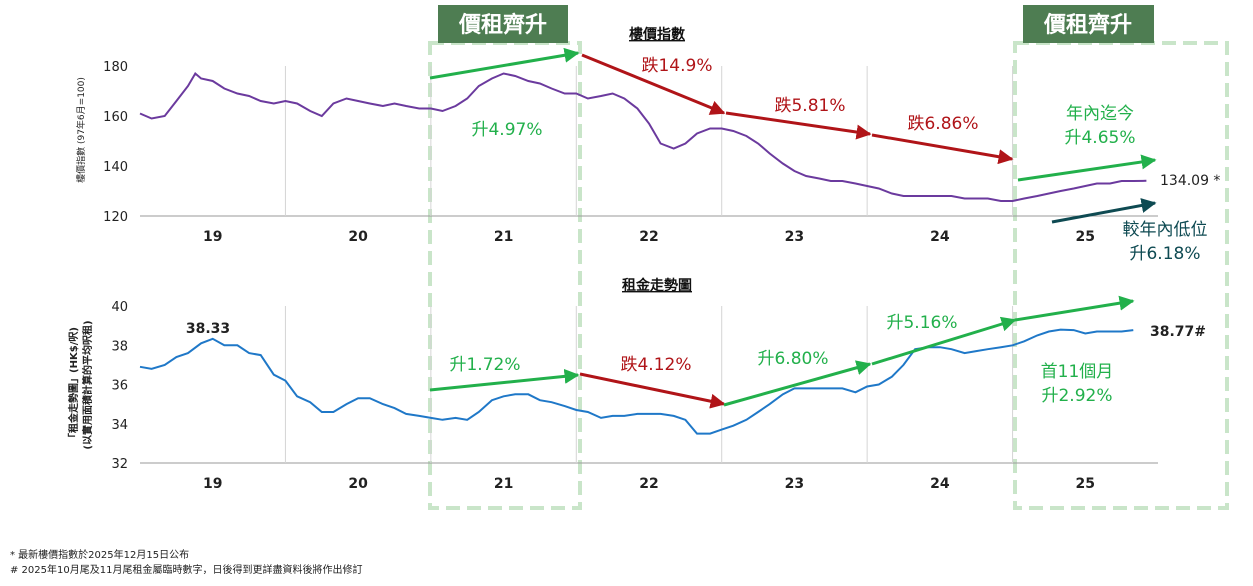  I want to click on rent-ylabel-sub: (以實用面積計算的平均呎租), so click(87, 384).